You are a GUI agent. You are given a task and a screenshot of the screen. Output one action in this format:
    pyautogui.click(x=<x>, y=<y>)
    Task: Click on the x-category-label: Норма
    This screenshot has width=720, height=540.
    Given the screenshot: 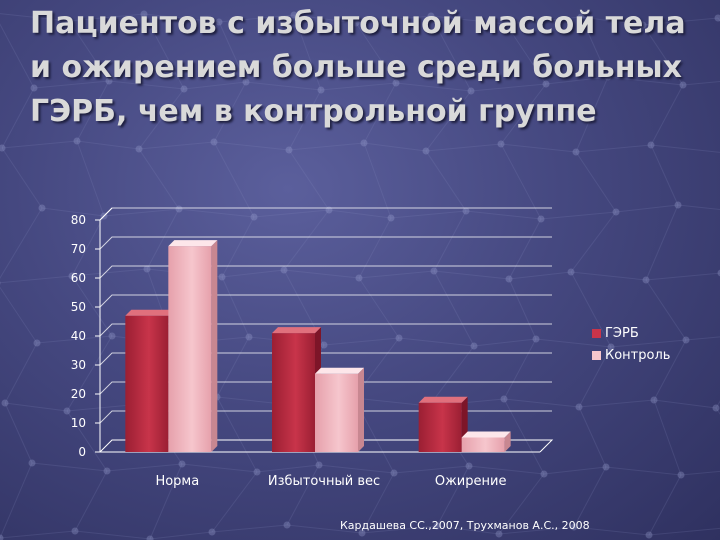 What is the action you would take?
    pyautogui.click(x=177, y=481)
    